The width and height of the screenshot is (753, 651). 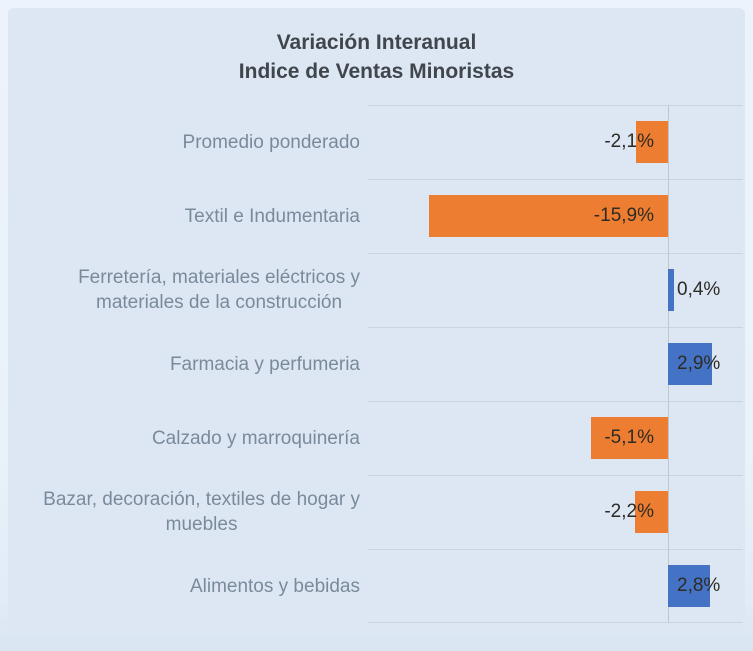 What do you see at coordinates (255, 438) in the screenshot?
I see `category-label: Calzado y marroquinería` at bounding box center [255, 438].